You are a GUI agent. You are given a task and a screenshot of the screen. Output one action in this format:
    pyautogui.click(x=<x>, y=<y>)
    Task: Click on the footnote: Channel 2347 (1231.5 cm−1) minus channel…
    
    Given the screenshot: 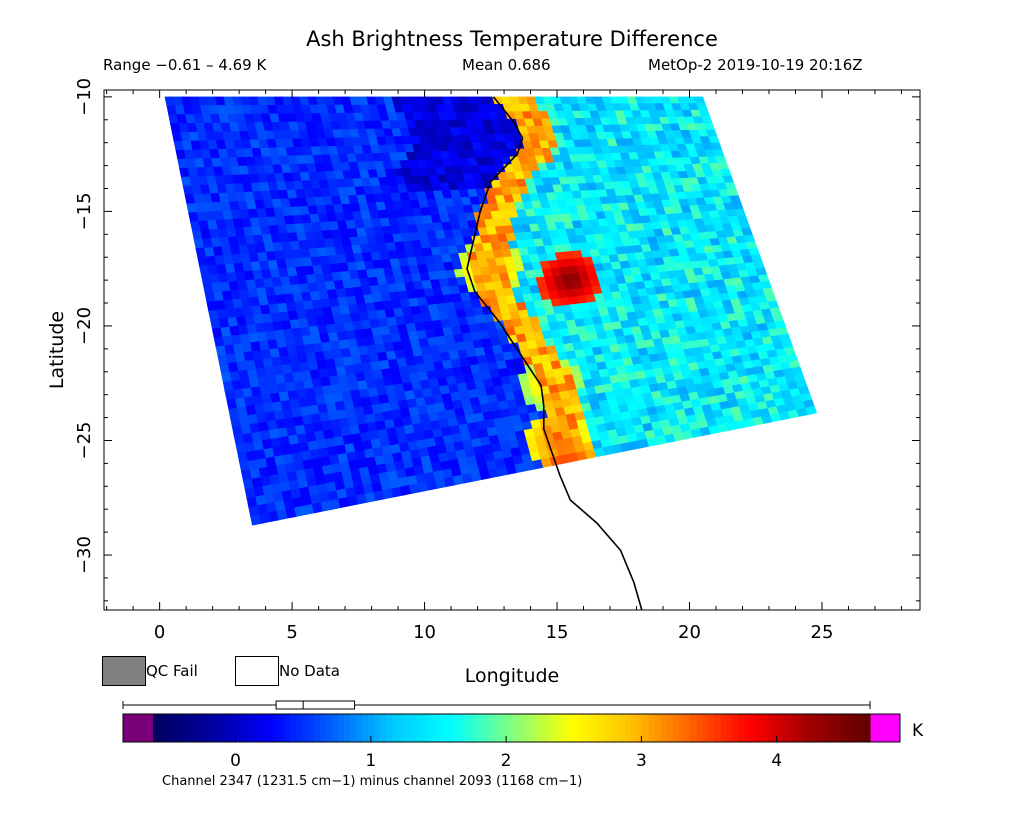 What is the action you would take?
    pyautogui.click(x=372, y=781)
    